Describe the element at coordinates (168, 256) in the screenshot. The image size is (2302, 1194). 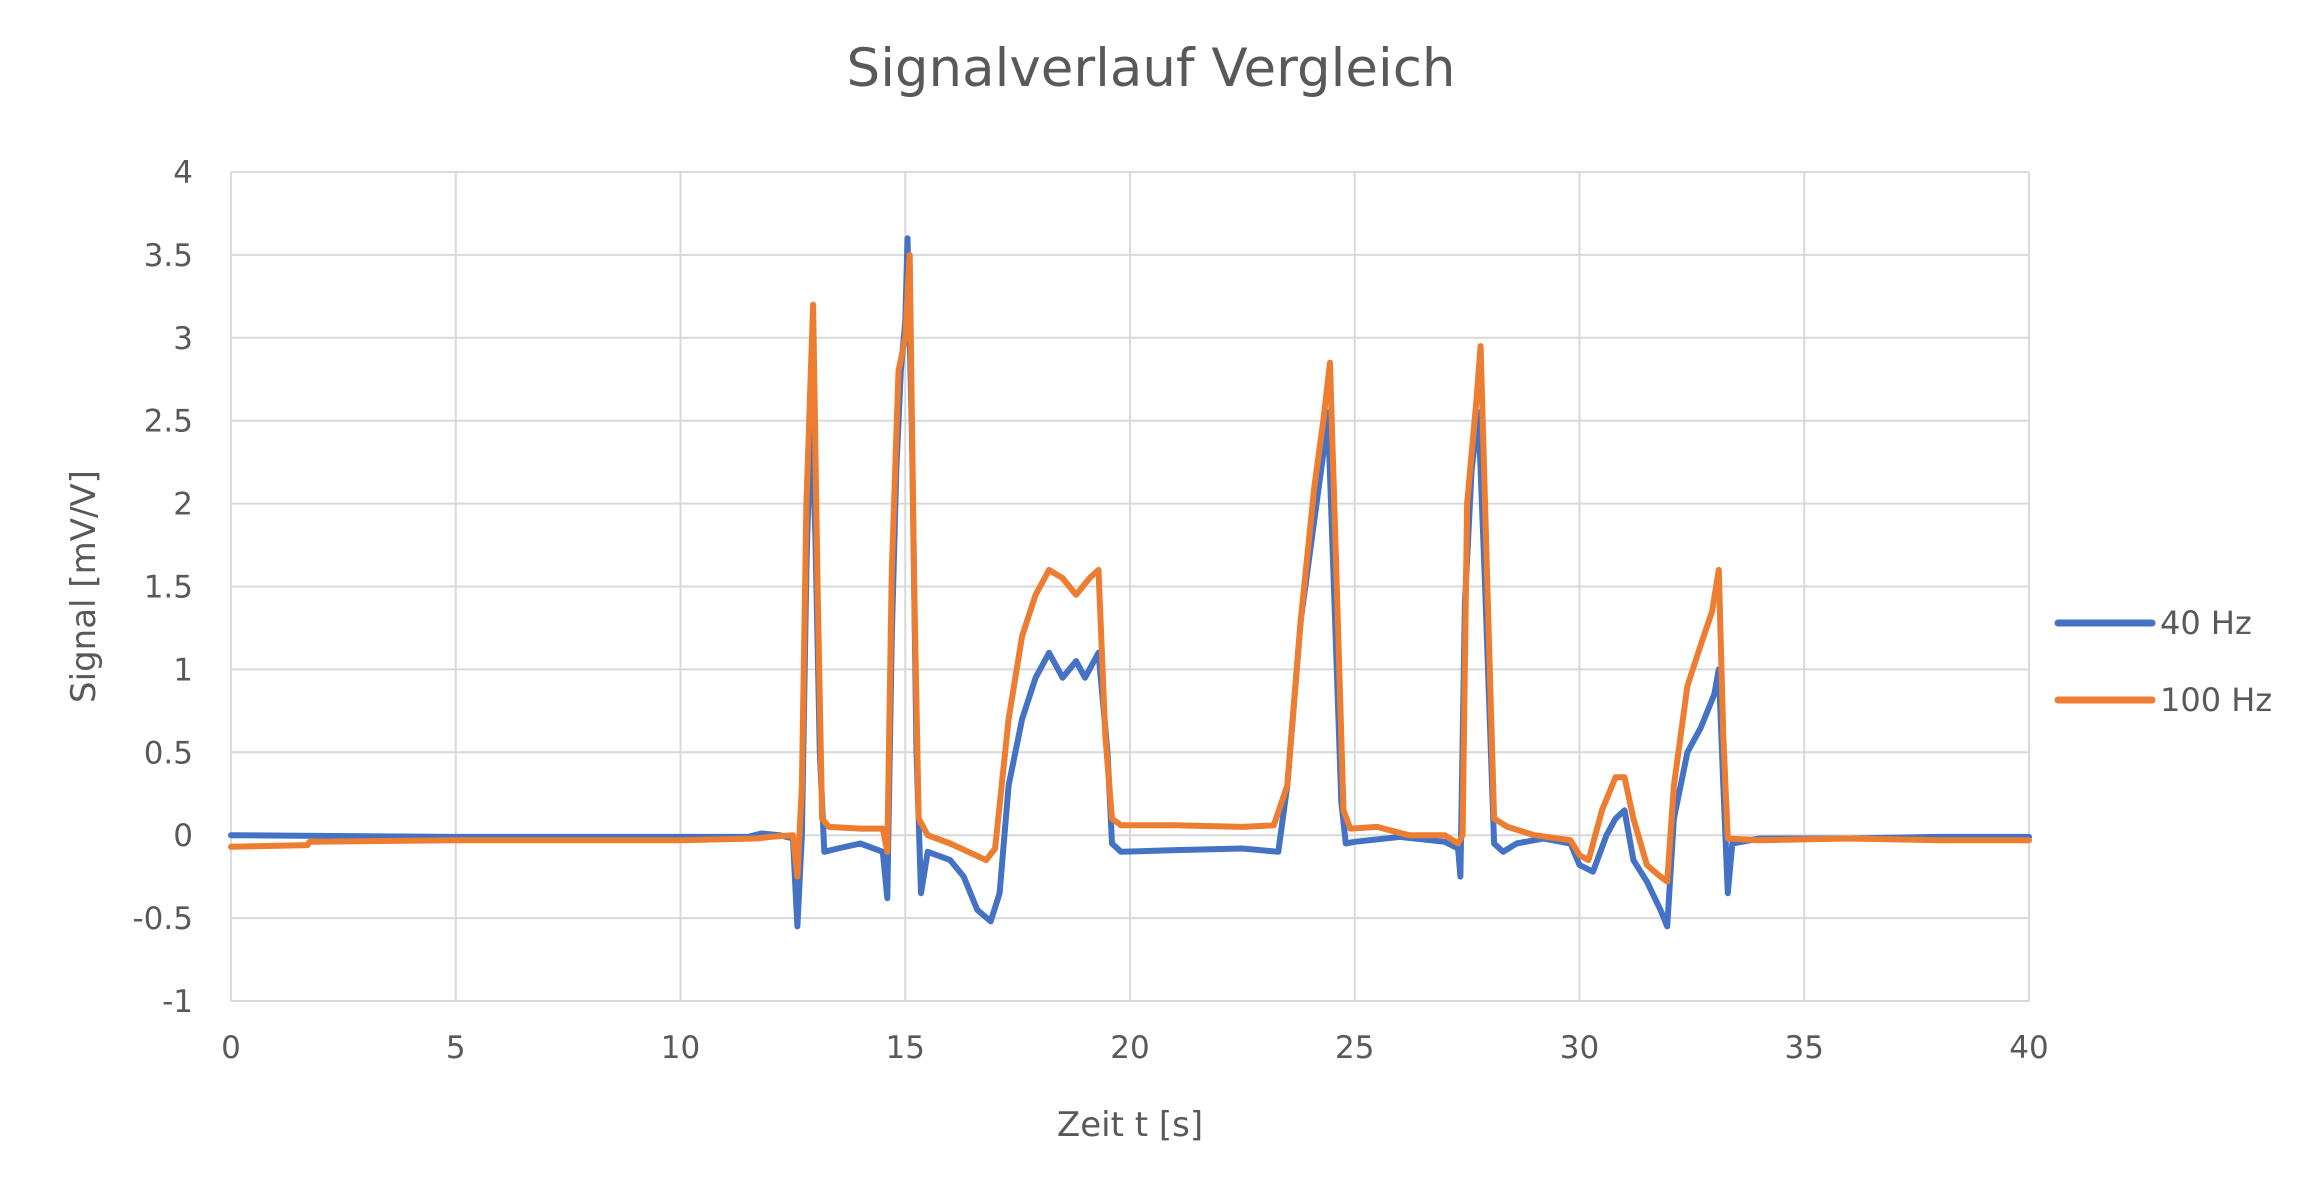
I see `y-tick-label: 3.5` at that location.